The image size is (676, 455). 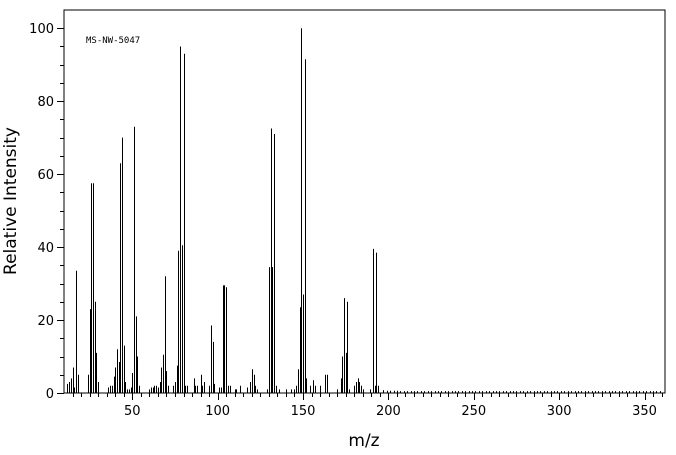 What do you see at coordinates (303, 411) in the screenshot?
I see `x-tick-label-150: 150` at bounding box center [303, 411].